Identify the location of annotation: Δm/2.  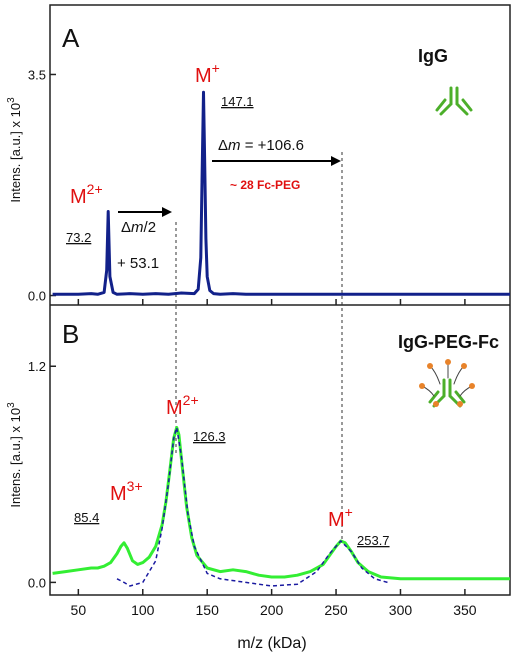
(138, 227).